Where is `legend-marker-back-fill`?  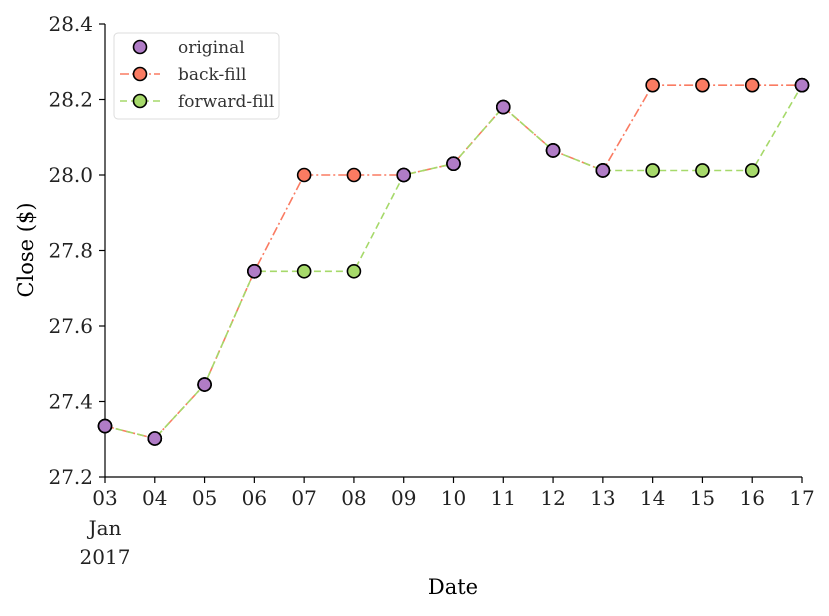
legend-marker-back-fill is located at coordinates (140, 74).